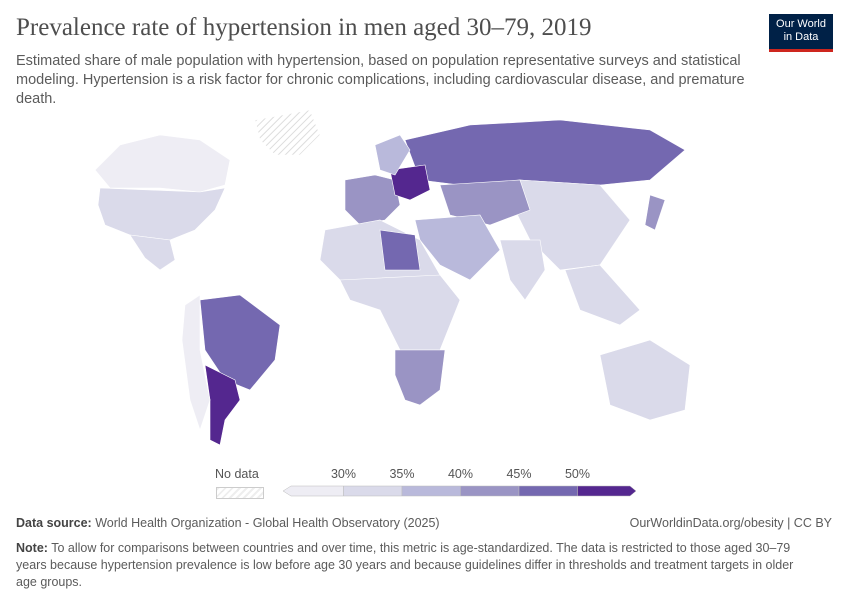 The height and width of the screenshot is (600, 850). Describe the element at coordinates (392, 155) in the screenshot. I see `country-scandinavia` at that location.